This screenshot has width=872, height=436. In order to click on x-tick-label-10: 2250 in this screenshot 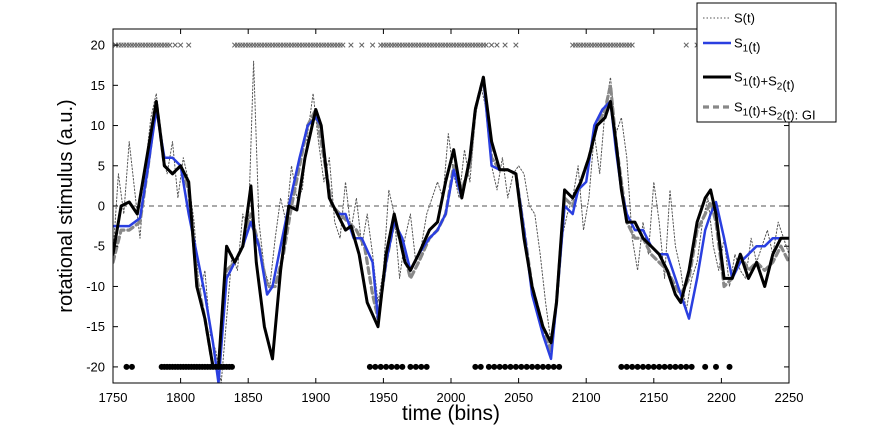, I will do `click(789, 397)`.